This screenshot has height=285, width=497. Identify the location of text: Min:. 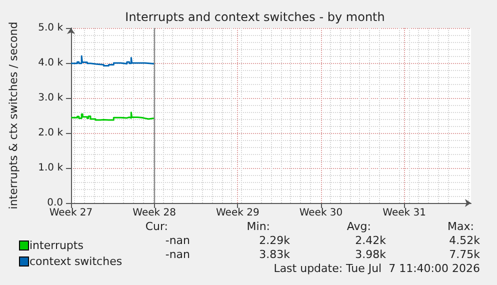
(258, 226).